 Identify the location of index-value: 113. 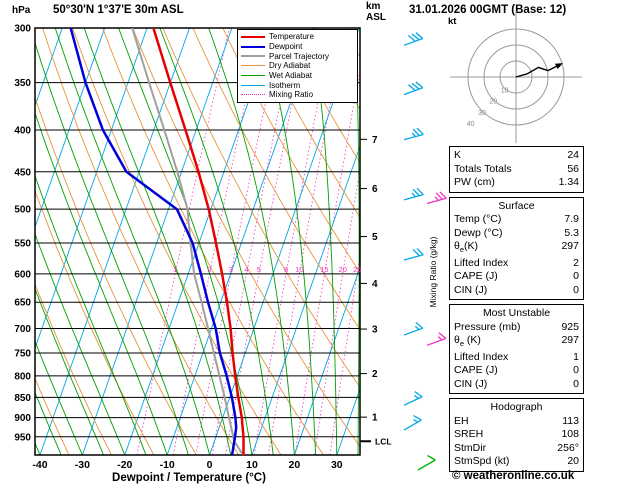
(570, 420).